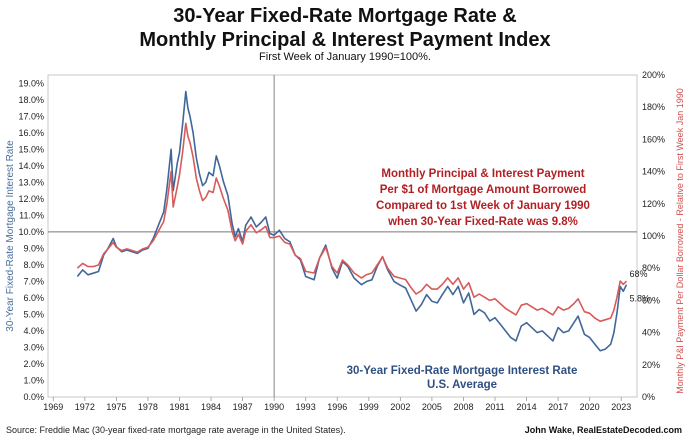 Image resolution: width=690 pixels, height=440 pixels. I want to click on y-right-tick-label: 20%, so click(651, 365).